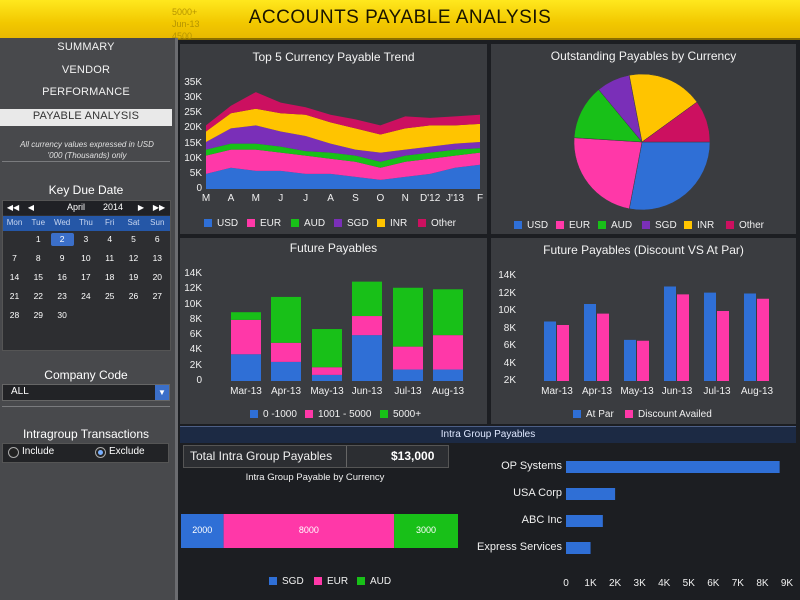  I want to click on calendar-day: 8, so click(38, 258).